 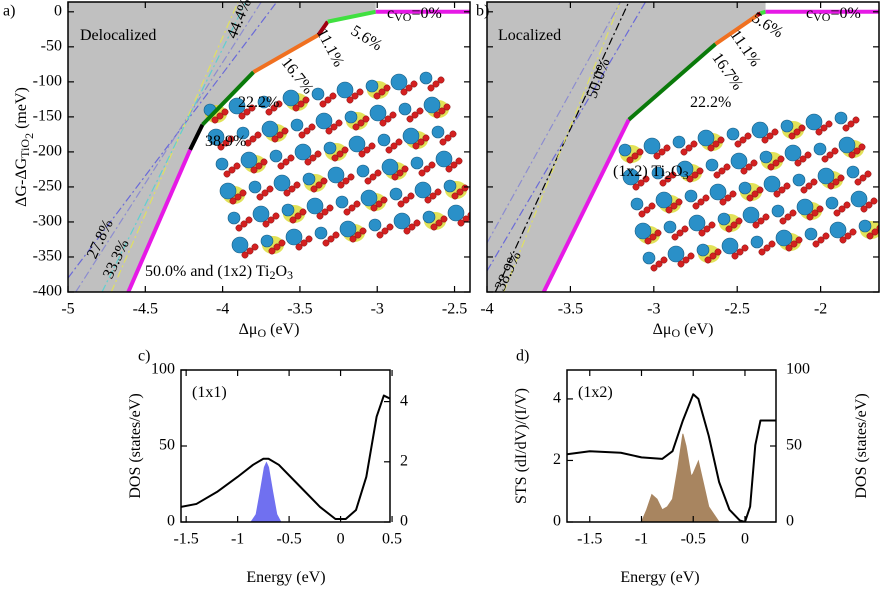 What do you see at coordinates (341, 539) in the screenshot?
I see `x-tick-label: 0` at bounding box center [341, 539].